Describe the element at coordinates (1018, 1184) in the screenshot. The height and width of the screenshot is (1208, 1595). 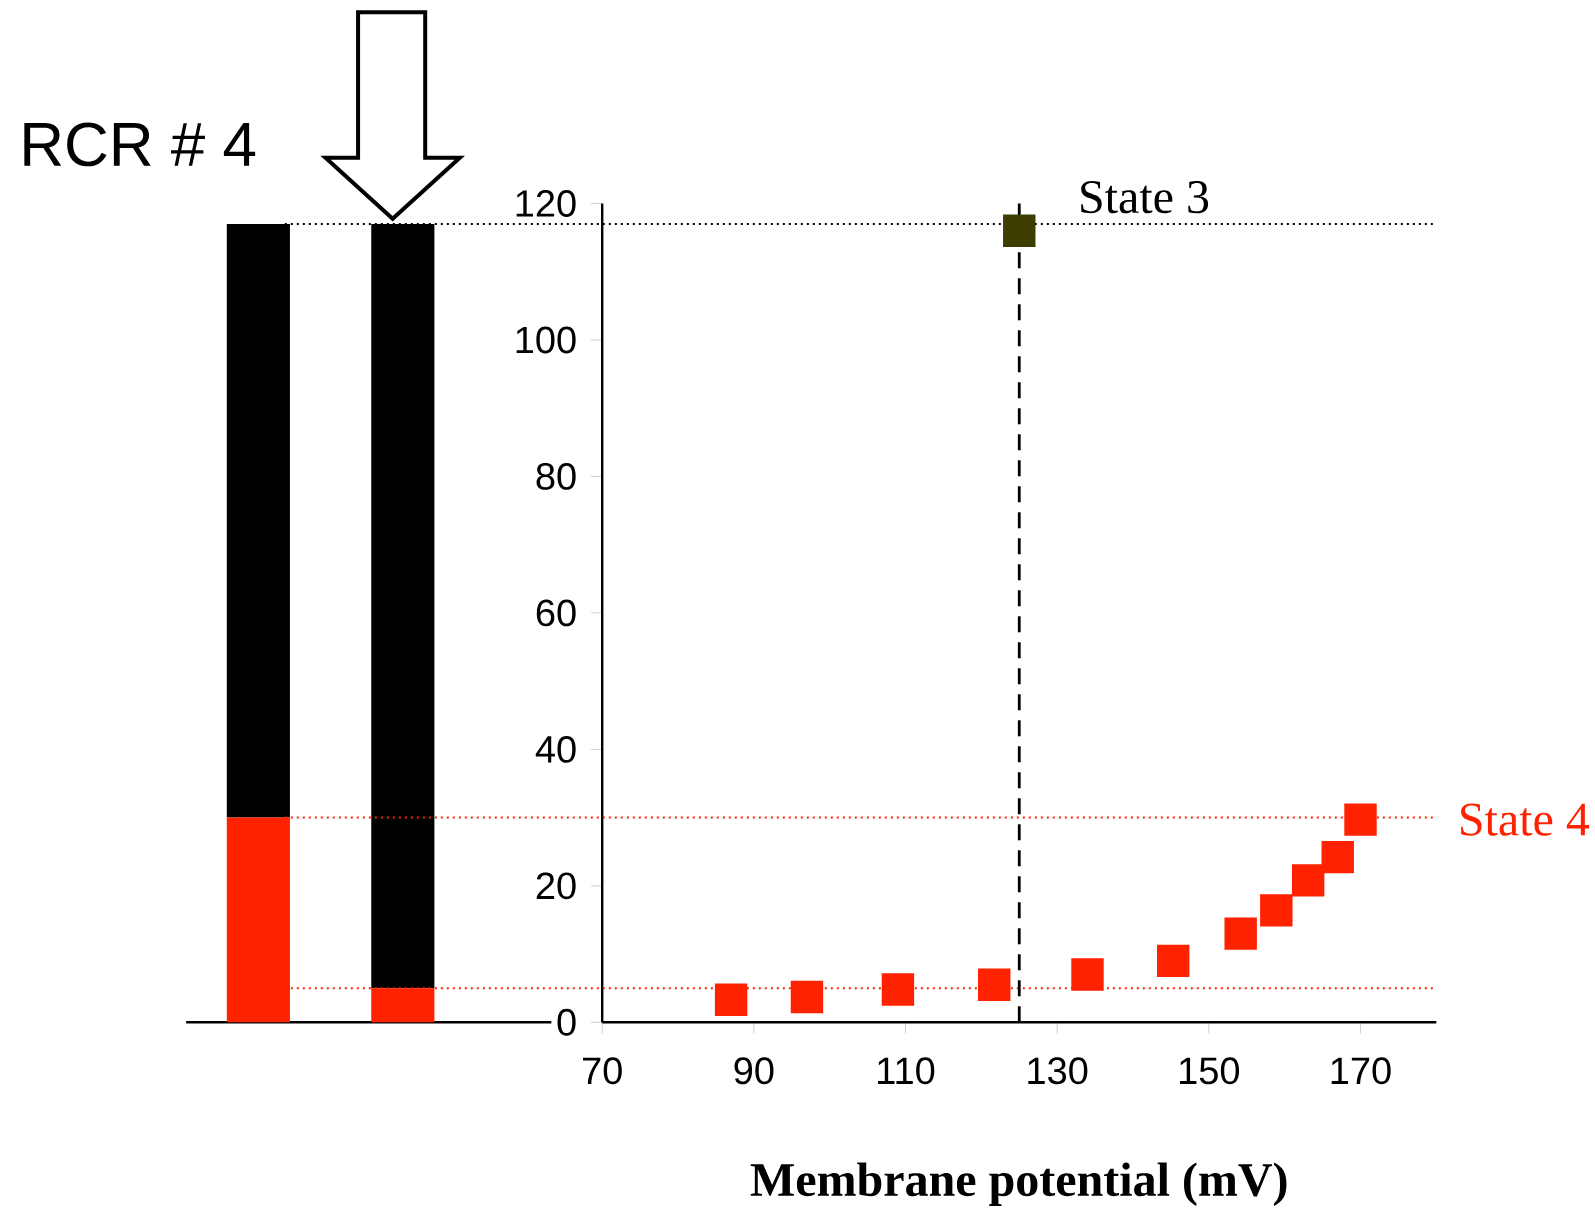
I see `x-axis-title: Membrane potential (mV)` at that location.